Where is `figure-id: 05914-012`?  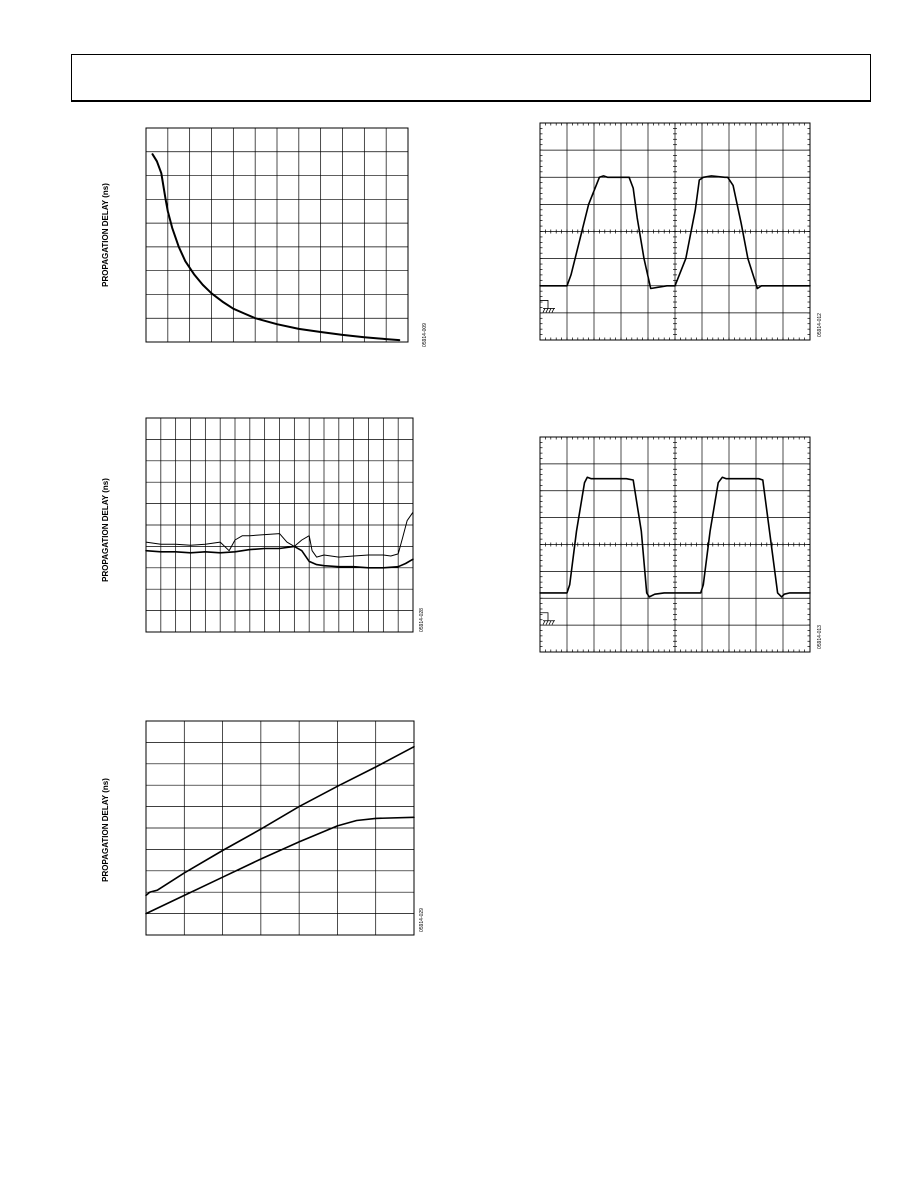
figure-id: 05914-012 is located at coordinates (820, 325).